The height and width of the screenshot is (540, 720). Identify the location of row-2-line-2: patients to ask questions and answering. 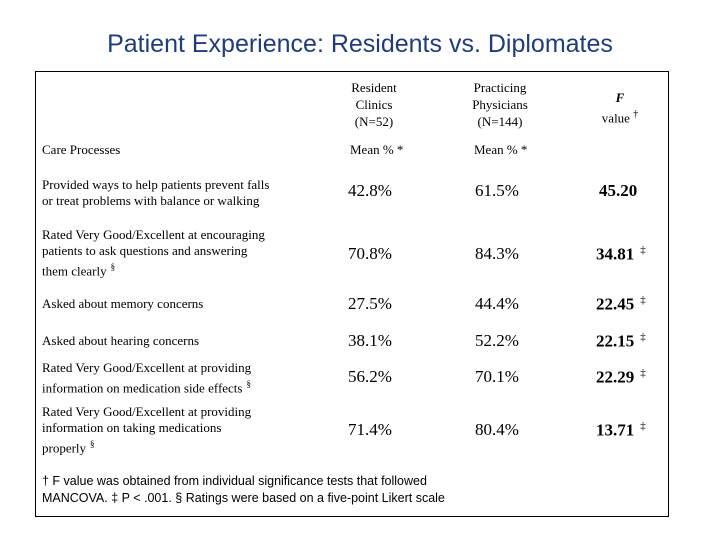
(145, 250).